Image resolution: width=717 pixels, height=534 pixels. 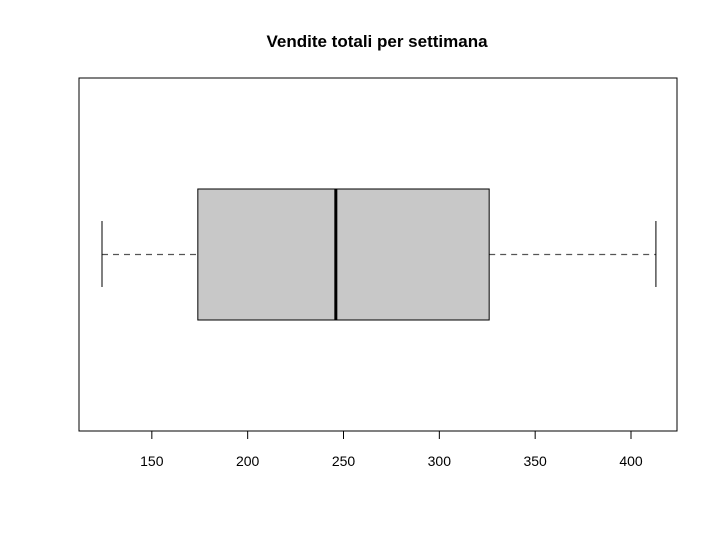 I want to click on chart-title: Vendite totali per settimana, so click(x=377, y=41).